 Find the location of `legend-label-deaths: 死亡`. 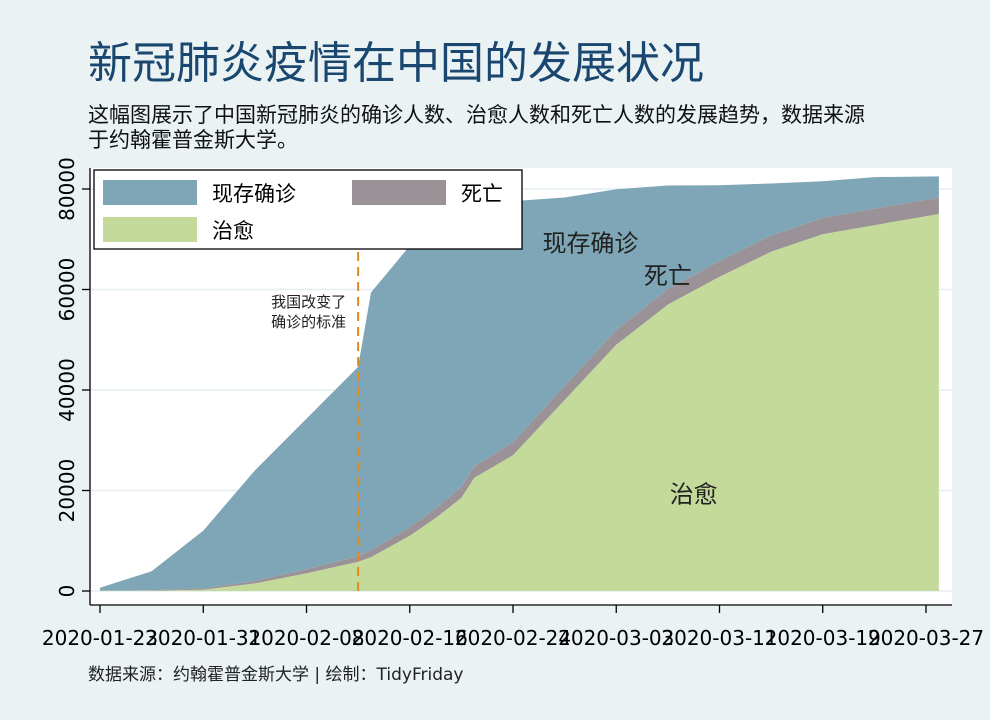

legend-label-deaths: 死亡 is located at coordinates (482, 194).